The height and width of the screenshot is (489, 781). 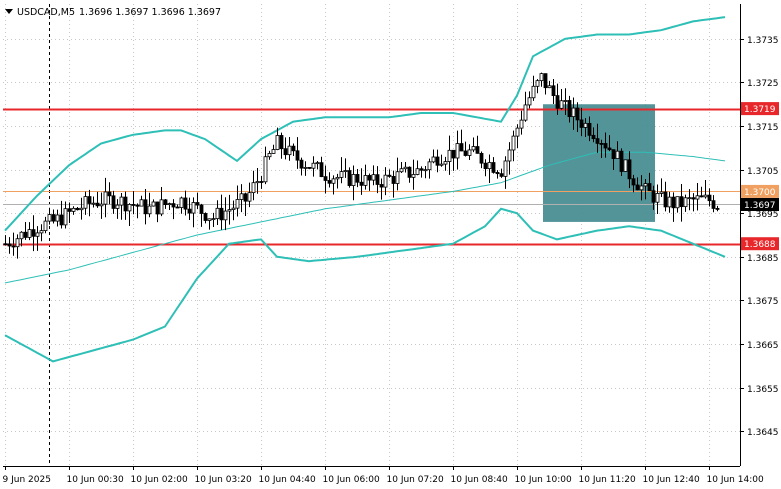 What do you see at coordinates (763, 433) in the screenshot?
I see `y-tick-label: 1.3645` at bounding box center [763, 433].